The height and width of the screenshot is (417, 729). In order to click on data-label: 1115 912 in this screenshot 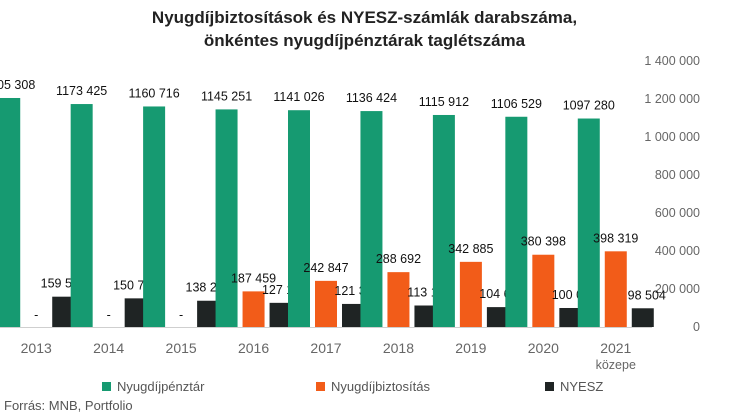, I will do `click(444, 102)`.